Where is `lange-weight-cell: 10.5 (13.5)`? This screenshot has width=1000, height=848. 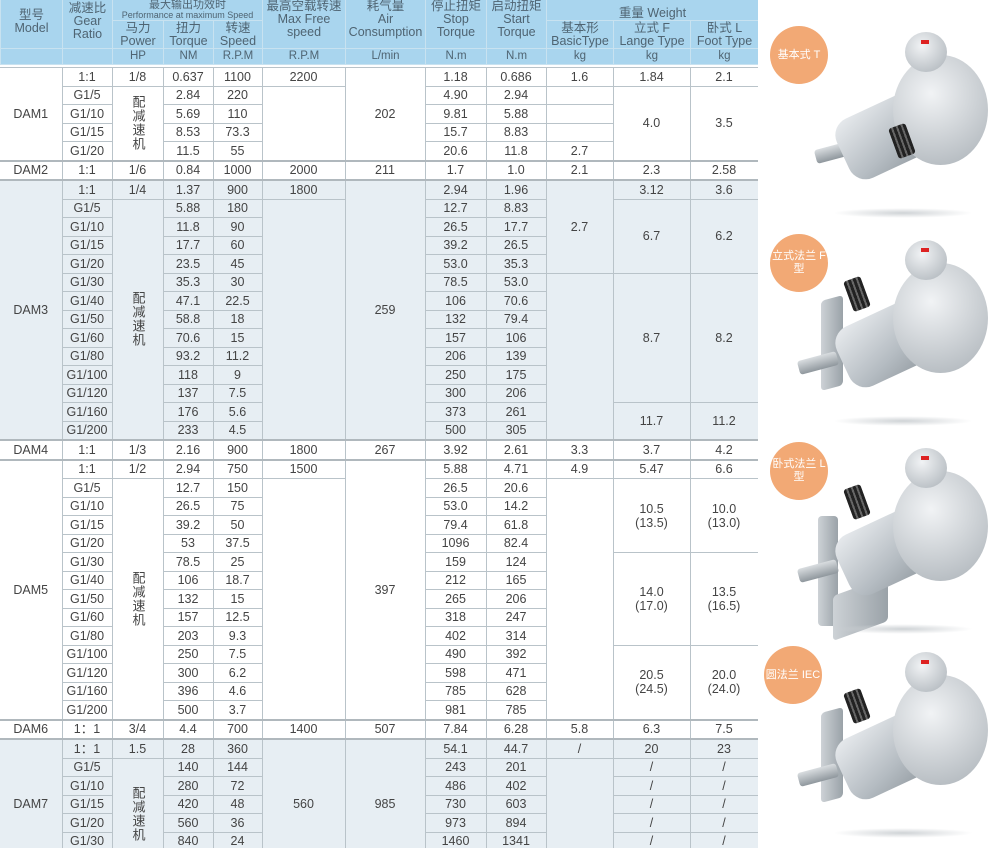 lange-weight-cell: 10.5 (13.5) is located at coordinates (651, 515).